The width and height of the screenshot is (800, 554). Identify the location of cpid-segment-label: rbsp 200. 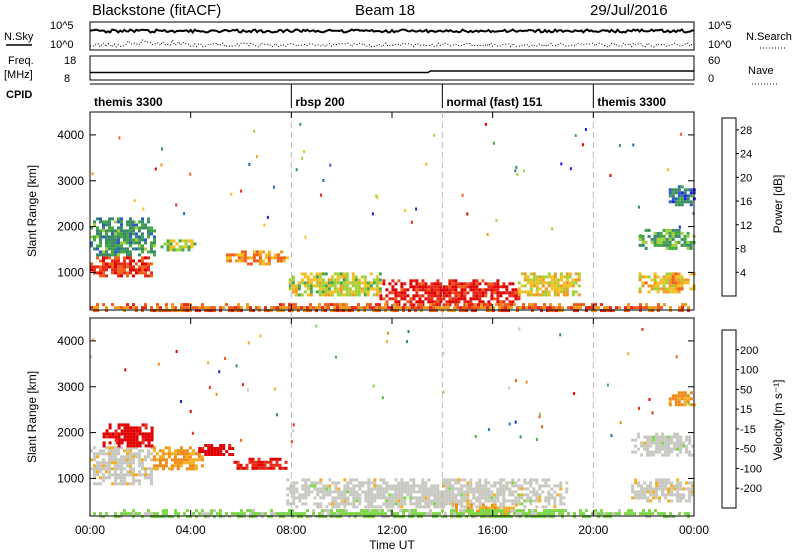
(320, 102).